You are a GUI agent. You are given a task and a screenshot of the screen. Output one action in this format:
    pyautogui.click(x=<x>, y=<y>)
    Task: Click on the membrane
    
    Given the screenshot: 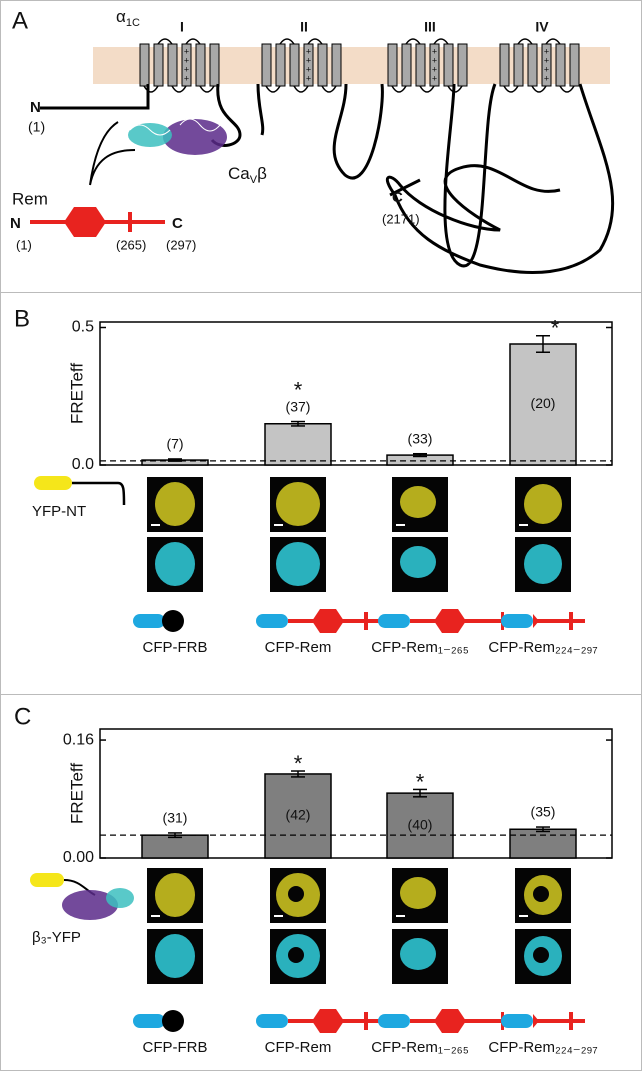 What is the action you would take?
    pyautogui.click(x=351, y=65)
    